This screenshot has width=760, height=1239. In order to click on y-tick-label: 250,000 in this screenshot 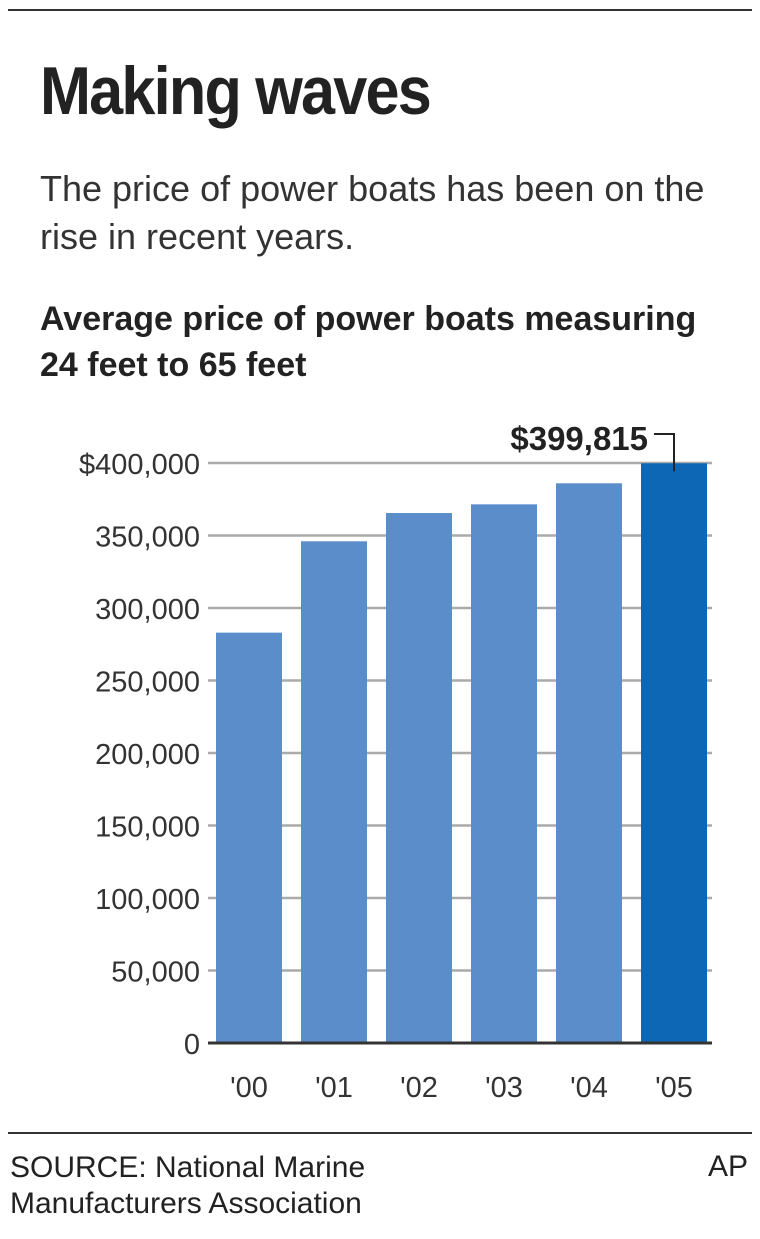, I will do `click(147, 683)`.